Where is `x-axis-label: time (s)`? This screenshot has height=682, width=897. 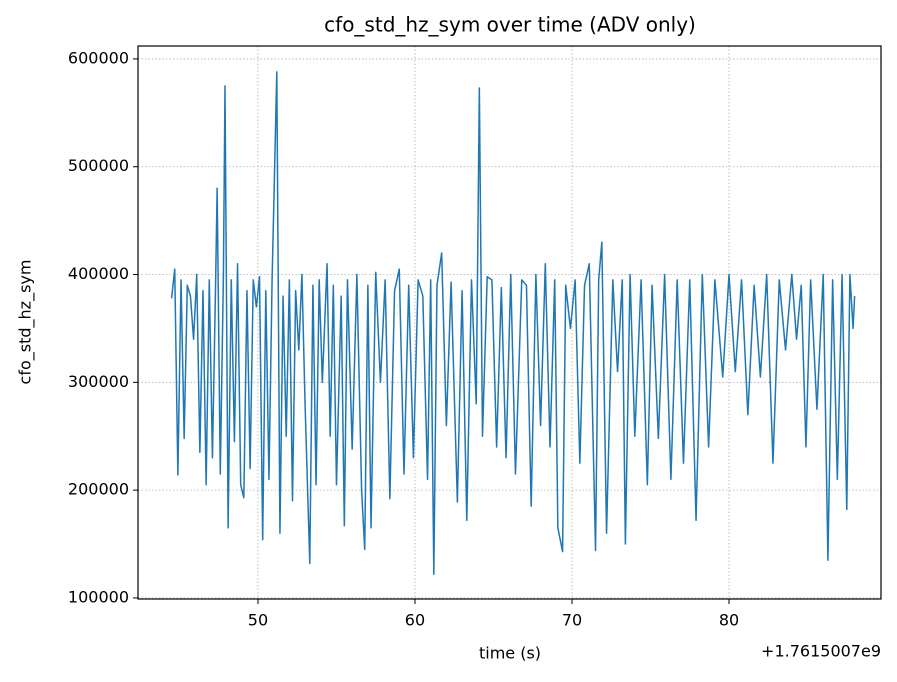
x-axis-label: time (s) is located at coordinates (510, 653).